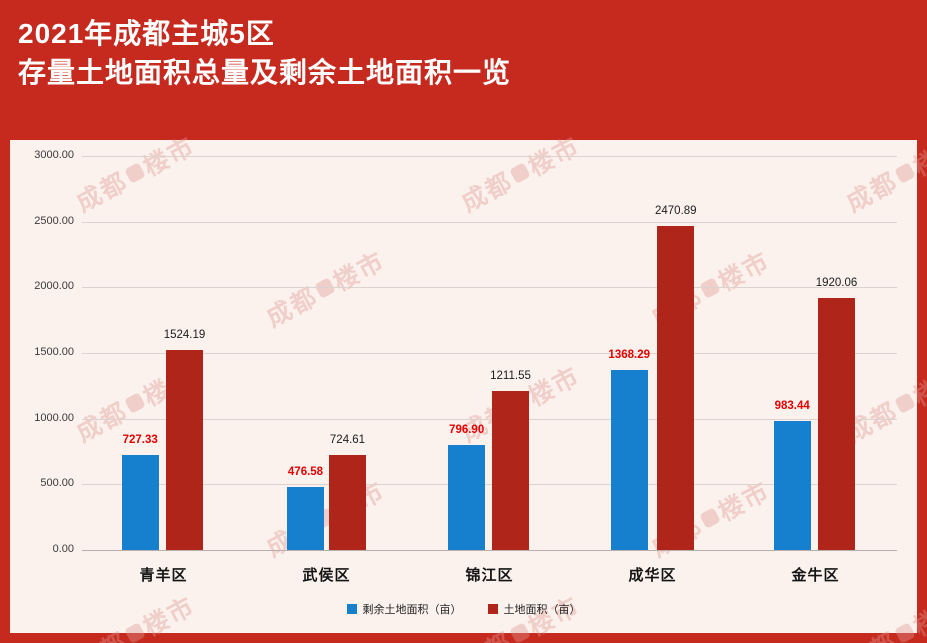  I want to click on bar-column: 1211.55, so click(510, 460).